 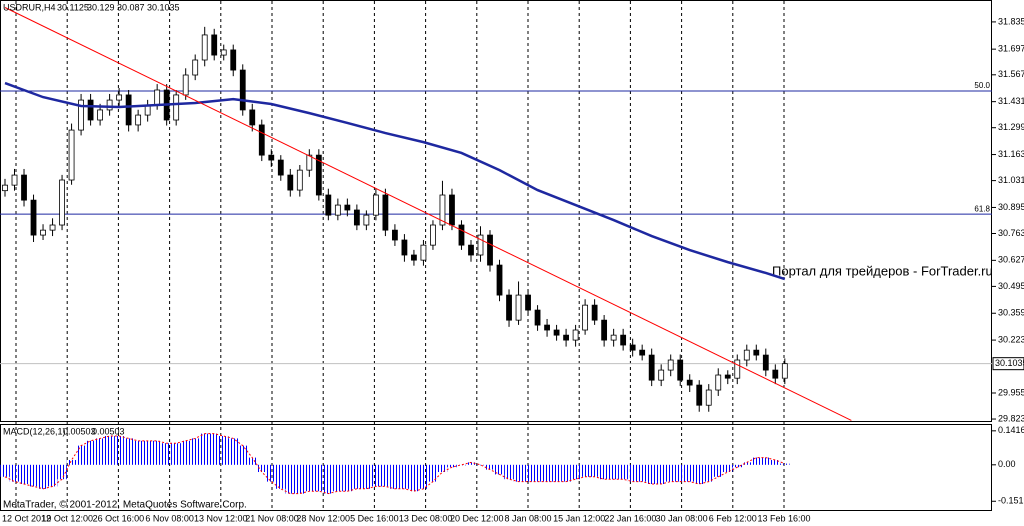 I want to click on y-tick-label: 29.9550, so click(x=1011, y=392).